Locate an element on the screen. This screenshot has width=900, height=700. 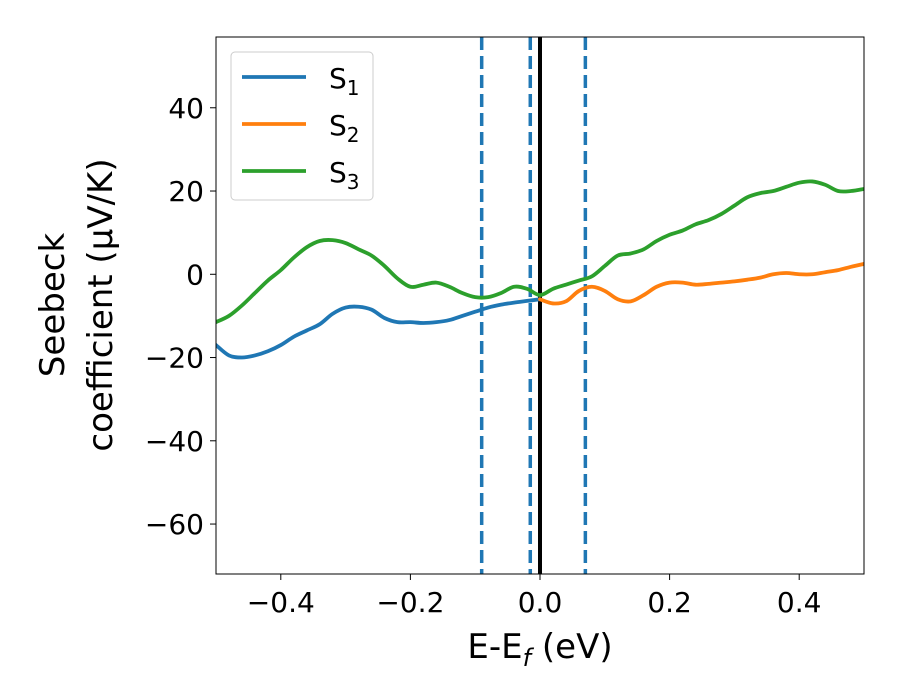
legend: S1 S2 S3 is located at coordinates (302, 126).